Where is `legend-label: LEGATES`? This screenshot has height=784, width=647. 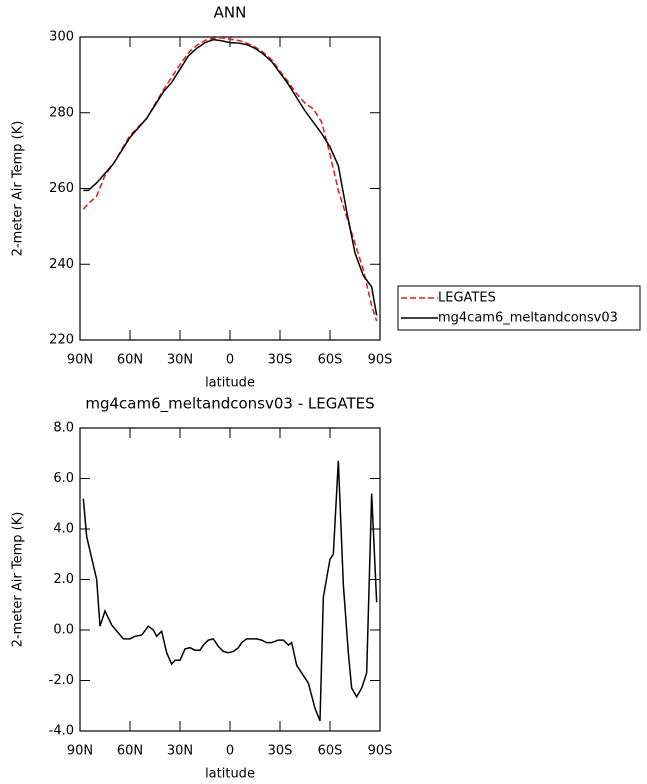 legend-label: LEGATES is located at coordinates (467, 298).